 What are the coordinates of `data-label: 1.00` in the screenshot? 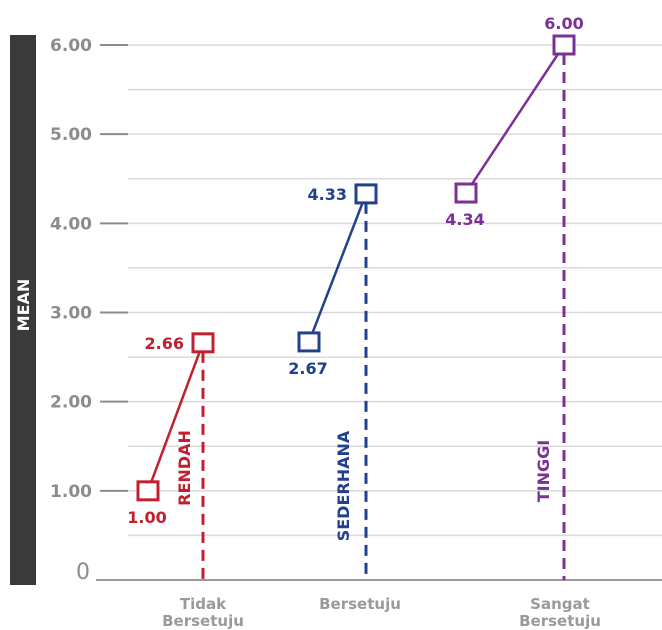 It's located at (146, 517).